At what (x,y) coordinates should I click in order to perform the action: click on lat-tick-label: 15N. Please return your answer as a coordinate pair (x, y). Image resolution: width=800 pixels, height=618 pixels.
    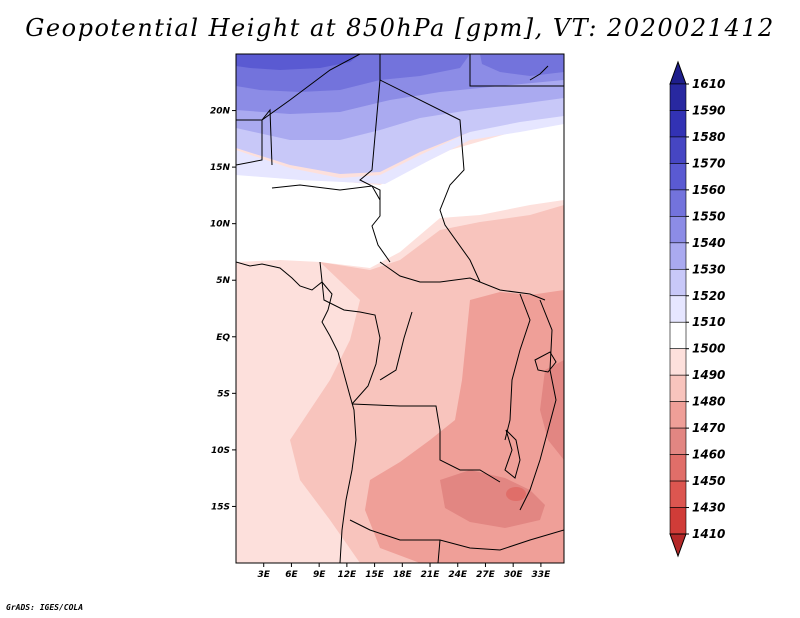
    Looking at the image, I should click on (220, 168).